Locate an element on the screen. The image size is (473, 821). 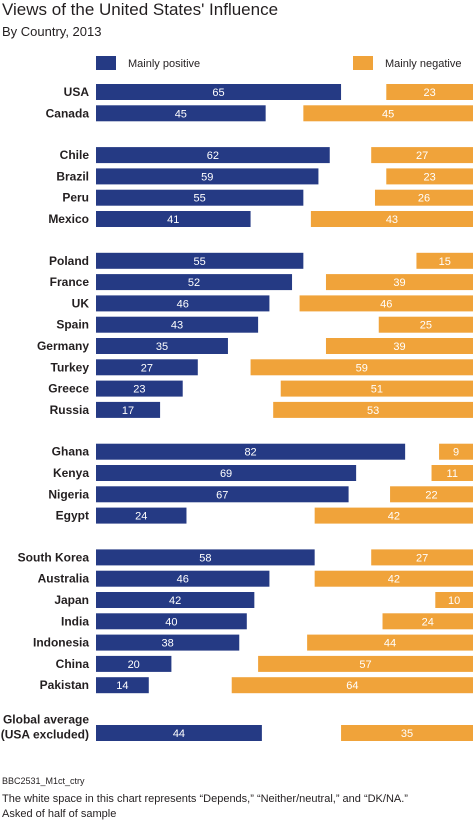
value-positive-canada: 45 is located at coordinates (181, 114).